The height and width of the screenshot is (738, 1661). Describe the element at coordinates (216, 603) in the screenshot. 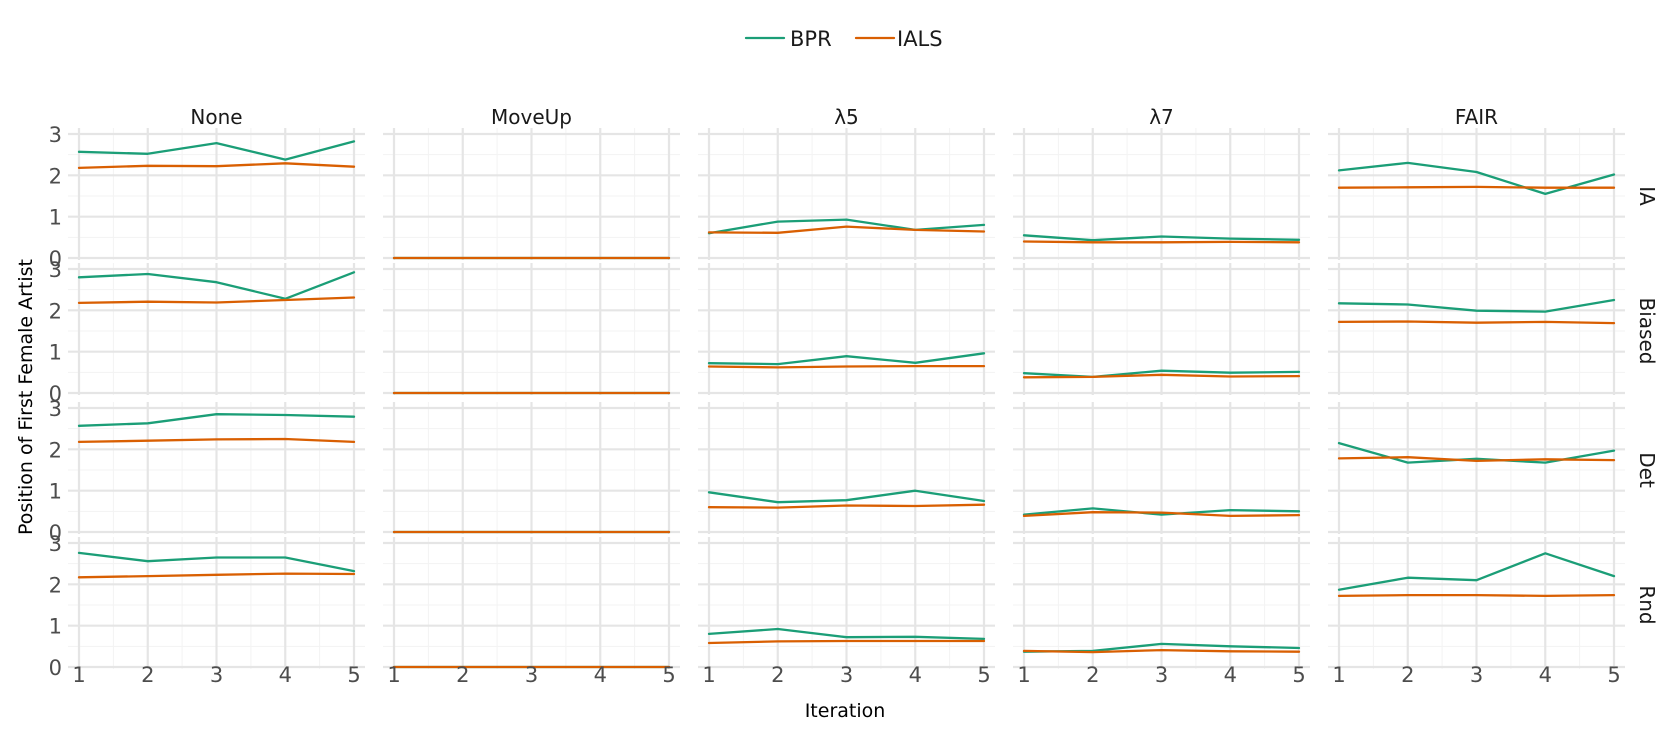

I see `panel-rnd-none` at that location.